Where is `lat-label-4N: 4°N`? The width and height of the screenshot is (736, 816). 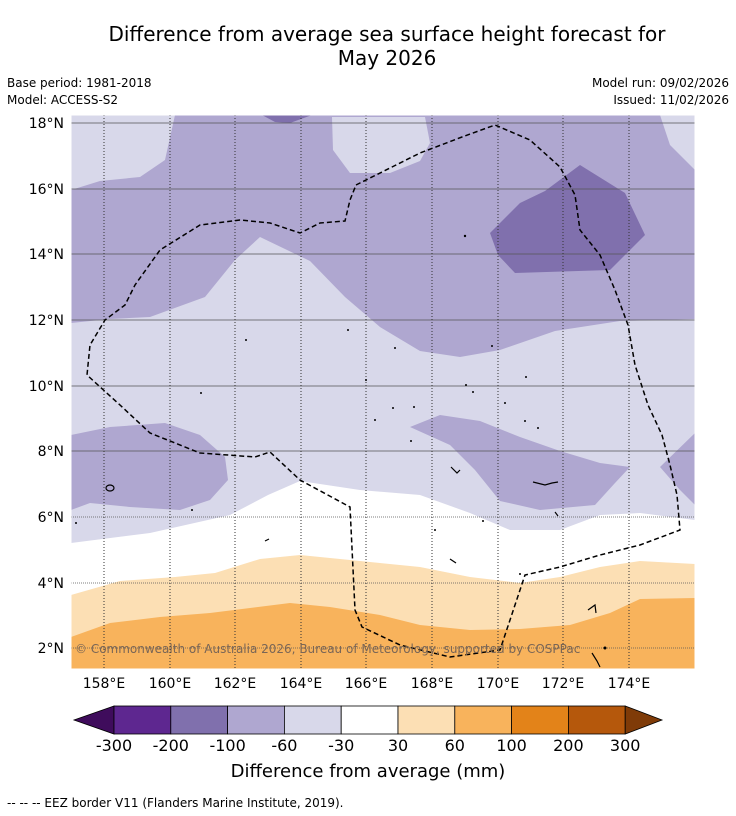 lat-label-4N: 4°N is located at coordinates (51, 584).